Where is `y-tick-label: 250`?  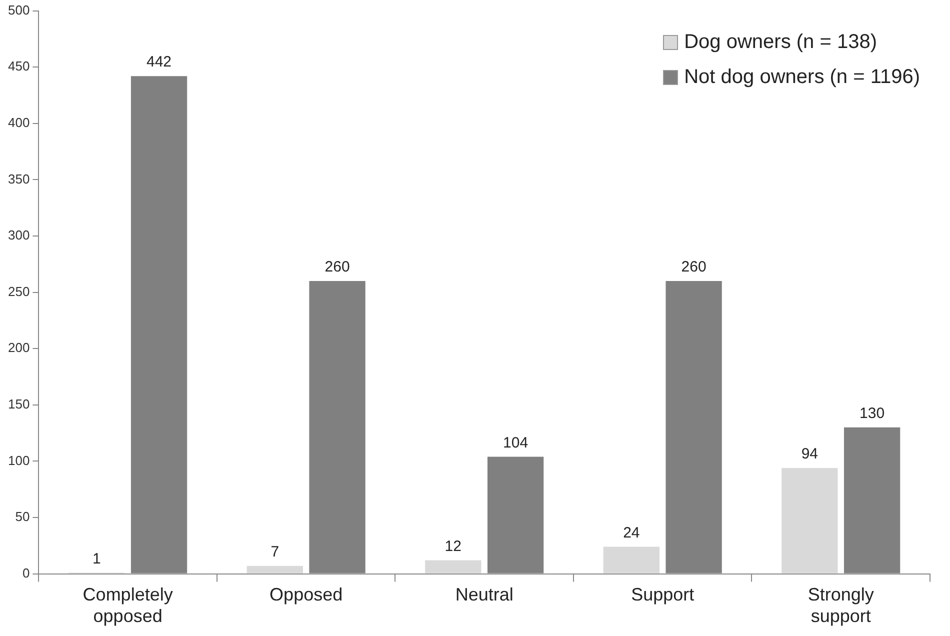 y-tick-label: 250 is located at coordinates (19, 291).